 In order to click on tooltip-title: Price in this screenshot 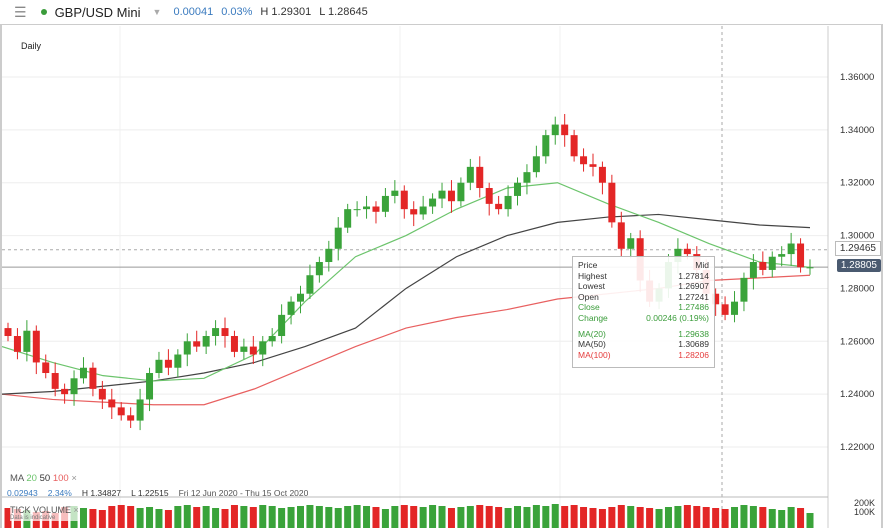, I will do `click(588, 265)`.